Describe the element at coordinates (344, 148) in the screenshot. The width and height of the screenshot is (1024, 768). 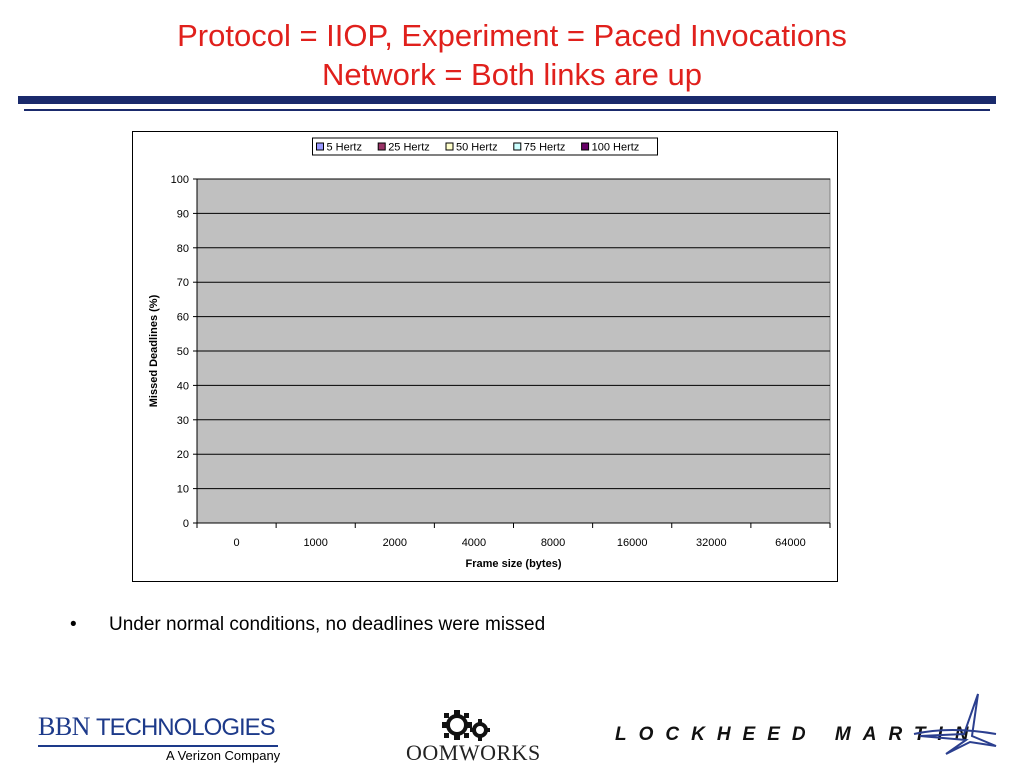
I see `legend-entry: 5 Hertz` at that location.